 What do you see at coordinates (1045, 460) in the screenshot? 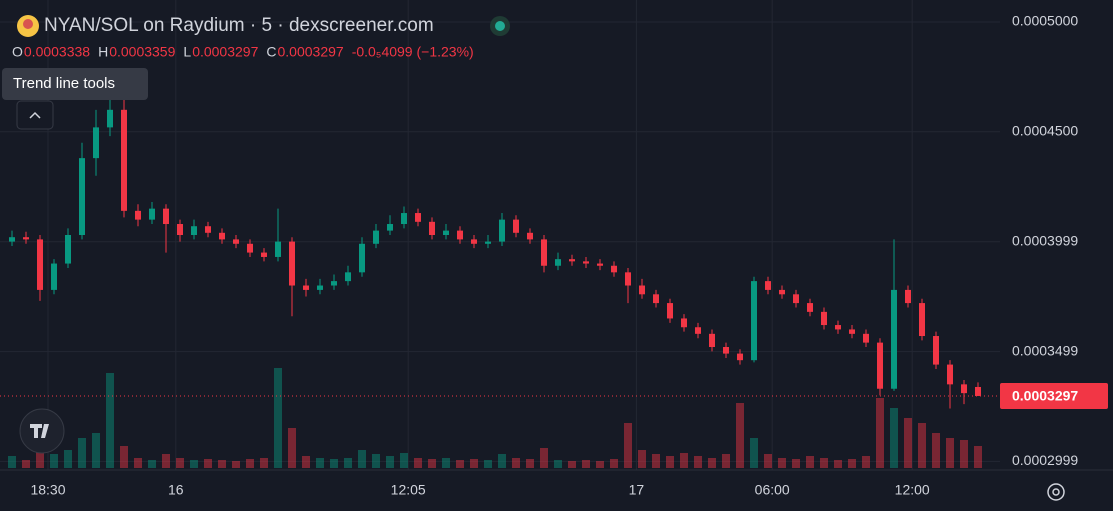
I see `y-tick-label: 0.0002999` at bounding box center [1045, 460].